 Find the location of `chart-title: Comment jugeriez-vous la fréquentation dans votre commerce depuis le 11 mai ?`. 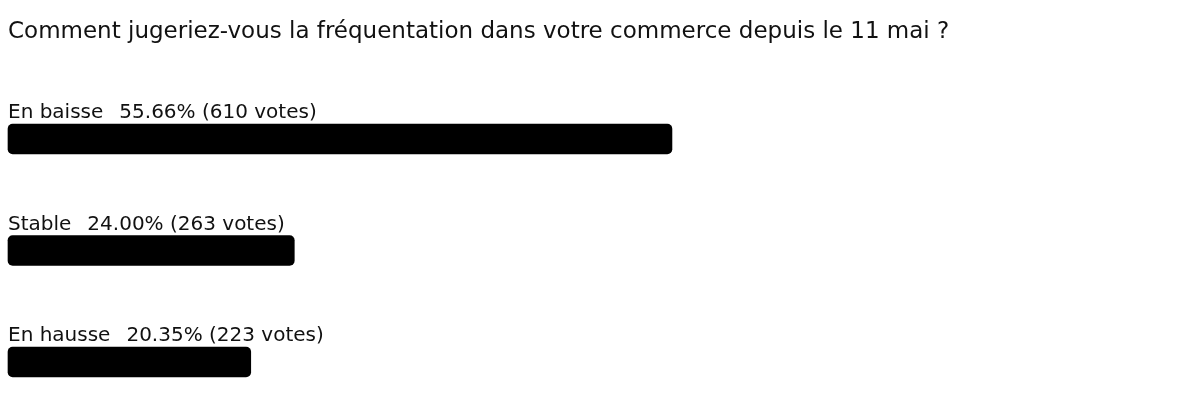

chart-title: Comment jugeriez-vous la fréquentation dans votre commerce depuis le 11 mai ? is located at coordinates (479, 30).